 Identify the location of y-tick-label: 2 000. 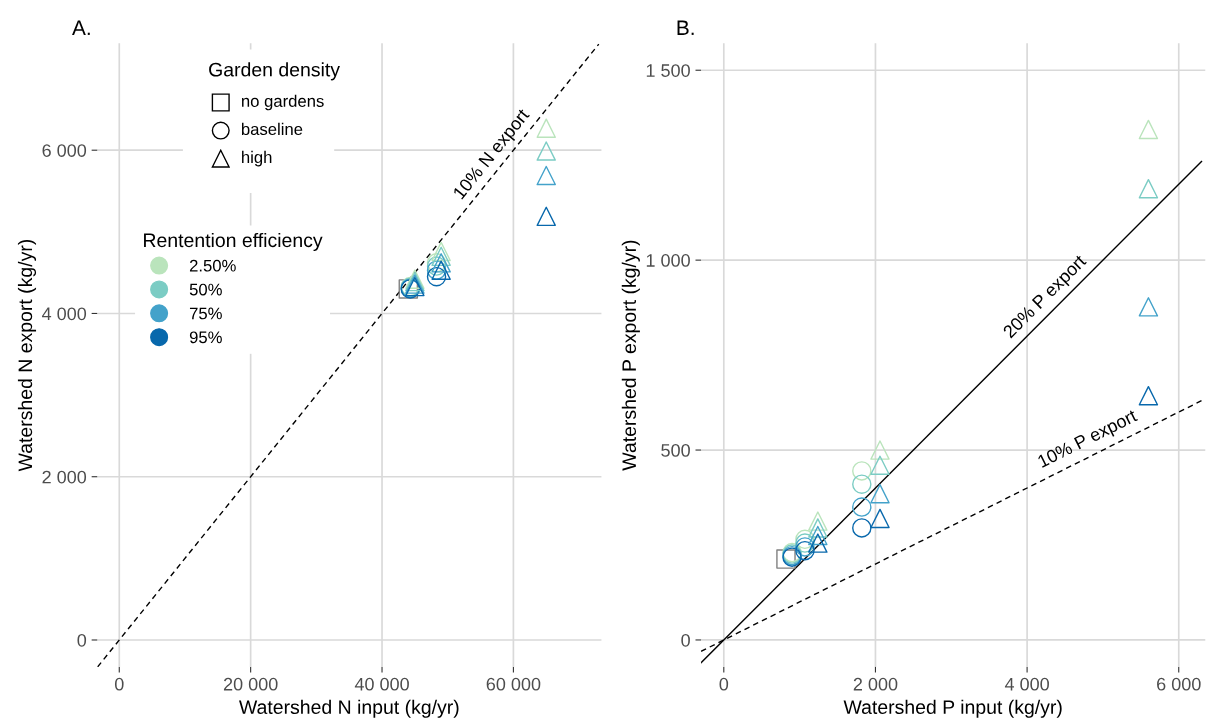
(64, 477).